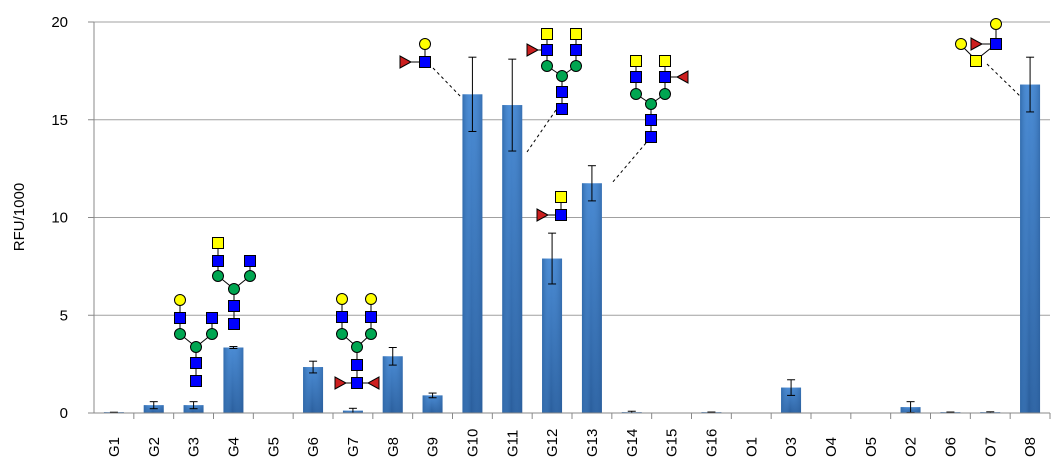 The image size is (1052, 473). Describe the element at coordinates (512, 443) in the screenshot. I see `x-tick-label: G11` at that location.